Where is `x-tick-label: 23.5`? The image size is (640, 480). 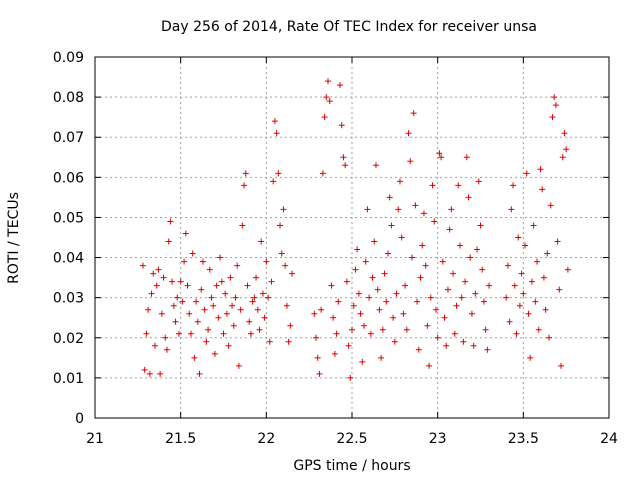 x-tick-label: 23.5 is located at coordinates (523, 439).